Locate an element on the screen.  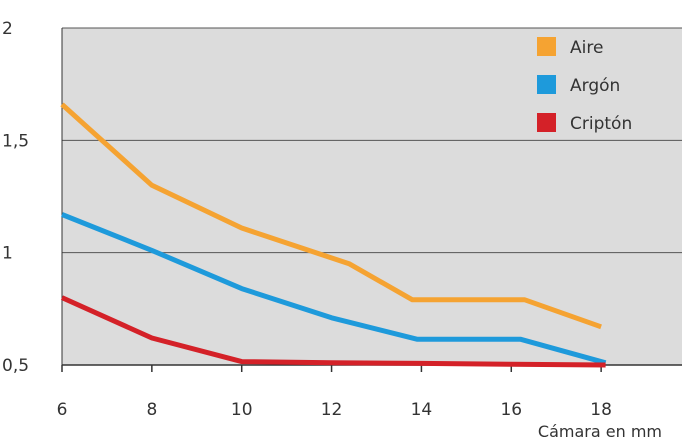
x-tick-label: 6 is located at coordinates (62, 410).